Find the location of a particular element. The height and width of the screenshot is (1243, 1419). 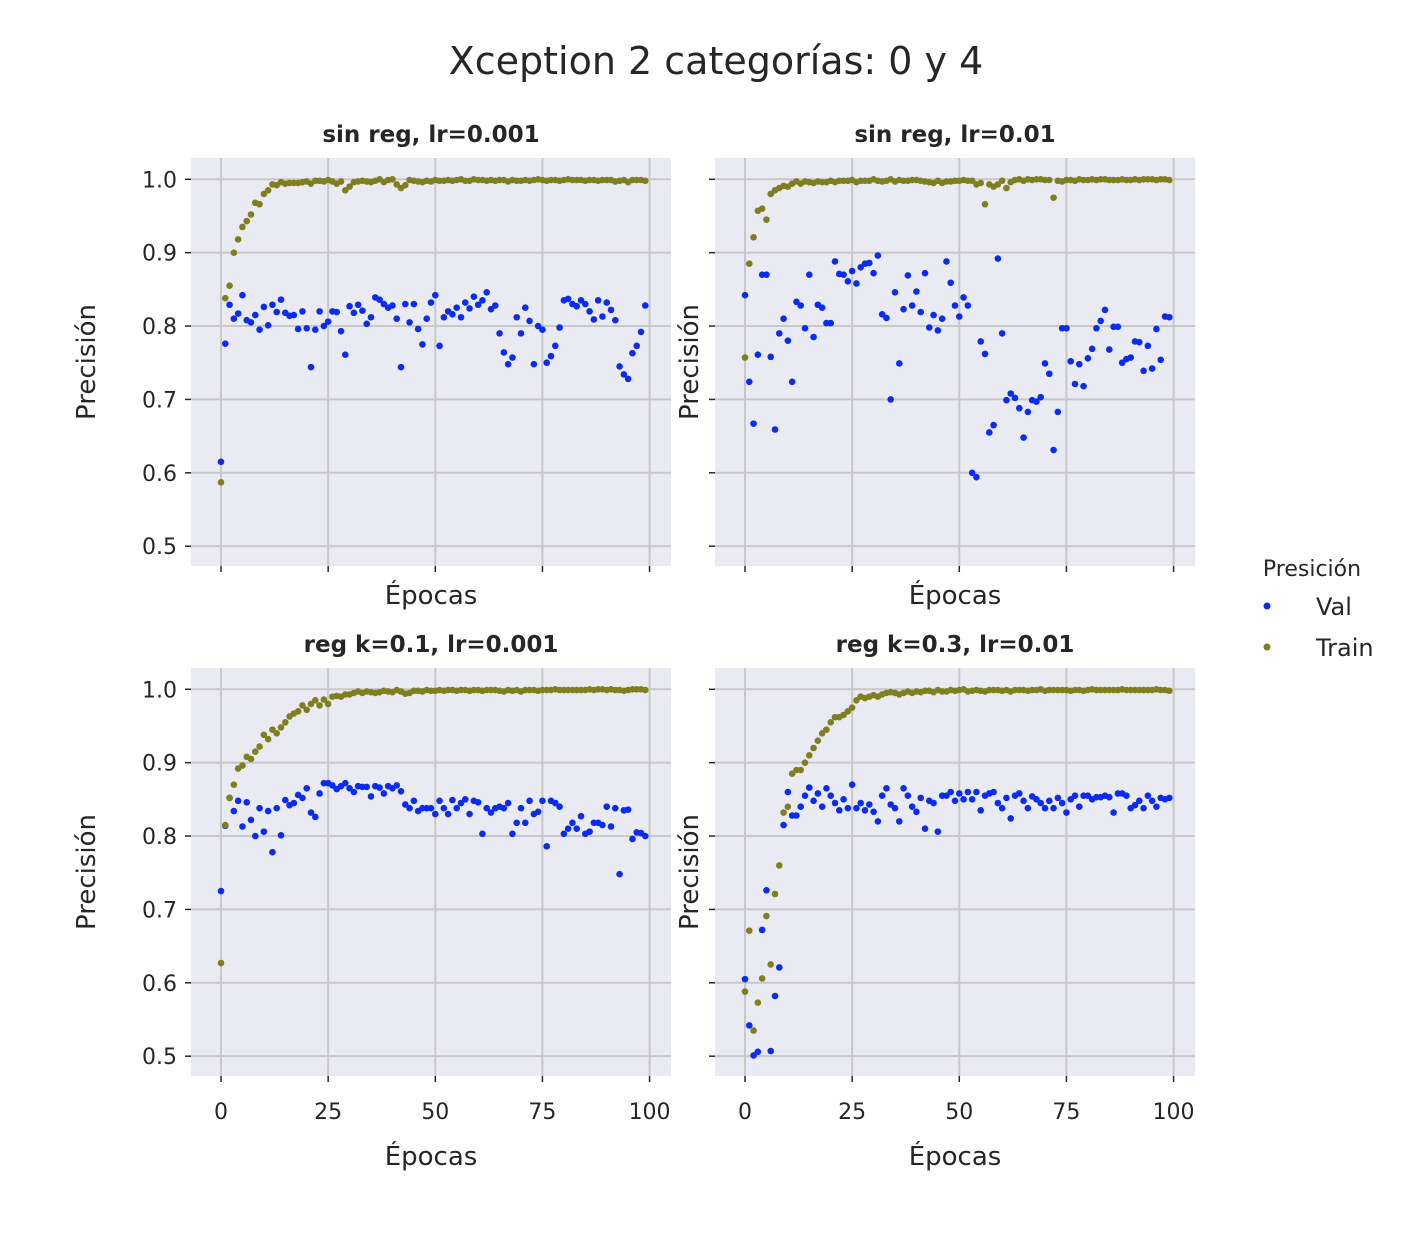

x-tick-label: 50 is located at coordinates (959, 1112).